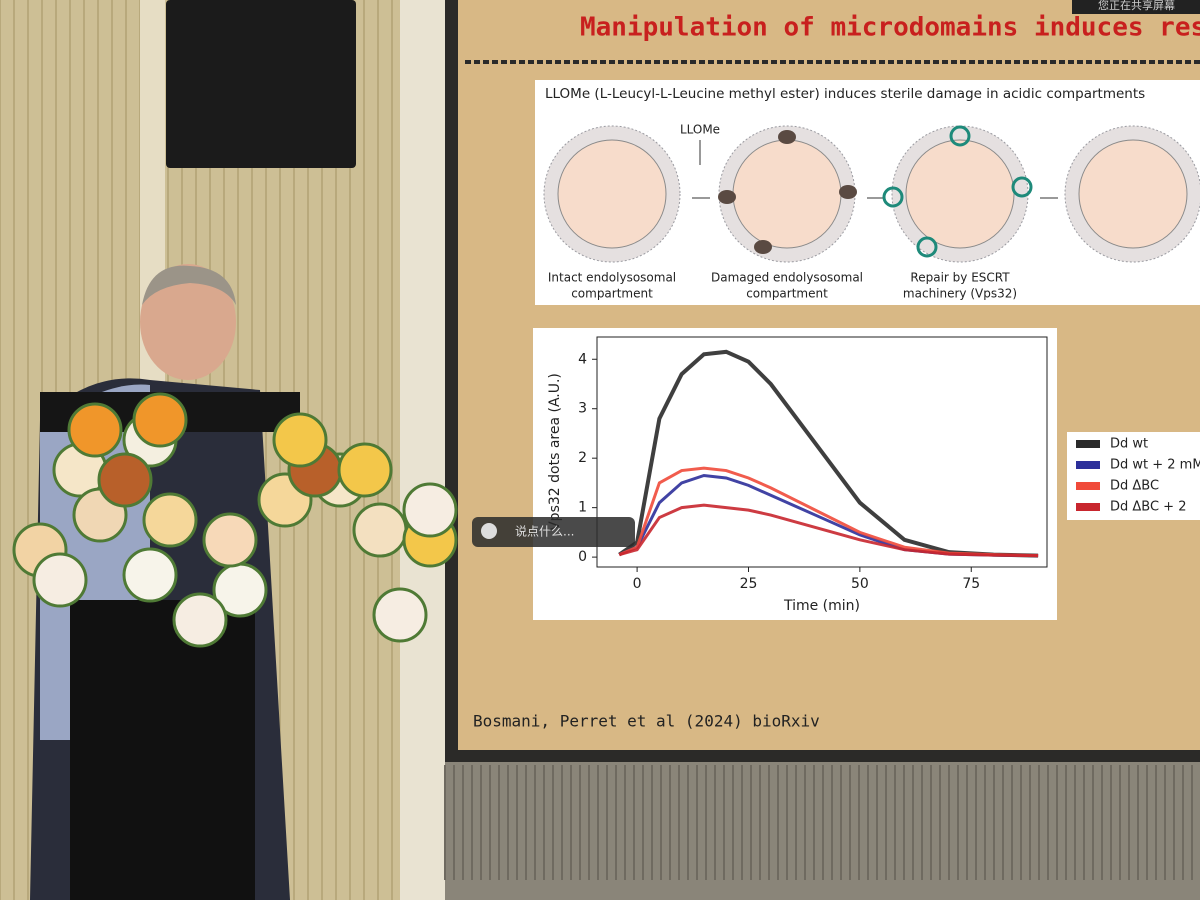 This screenshot has height=900, width=1200. I want to click on pillar, so click(422, 450).